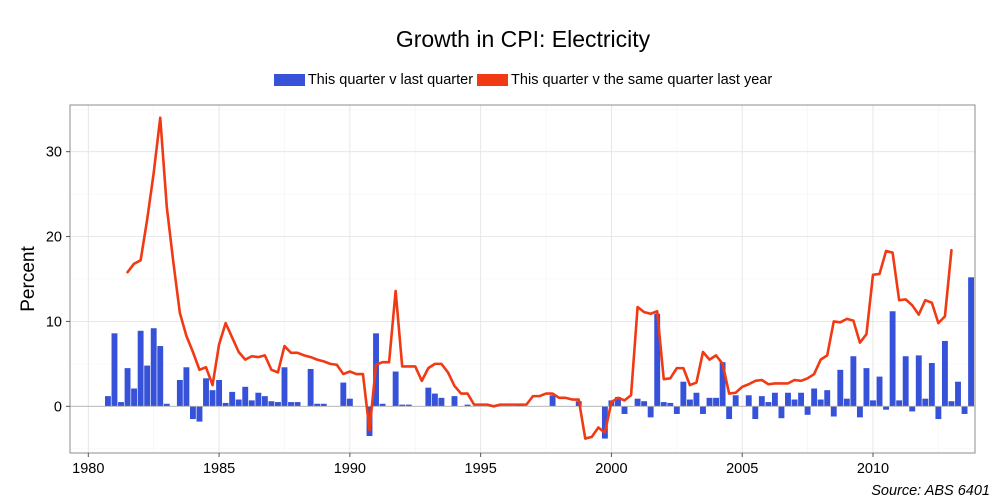 This screenshot has height=500, width=1000. I want to click on y-tick-label: 0, so click(58, 407).